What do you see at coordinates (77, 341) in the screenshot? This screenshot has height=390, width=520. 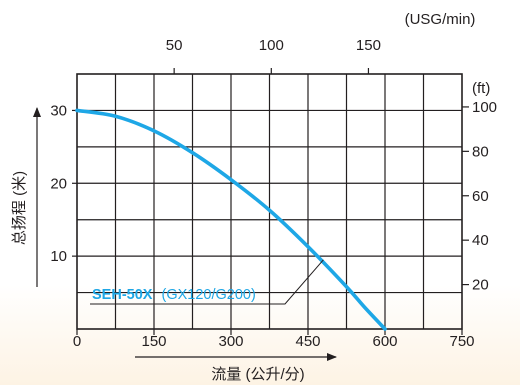 I see `x-tick-label: 0` at bounding box center [77, 341].